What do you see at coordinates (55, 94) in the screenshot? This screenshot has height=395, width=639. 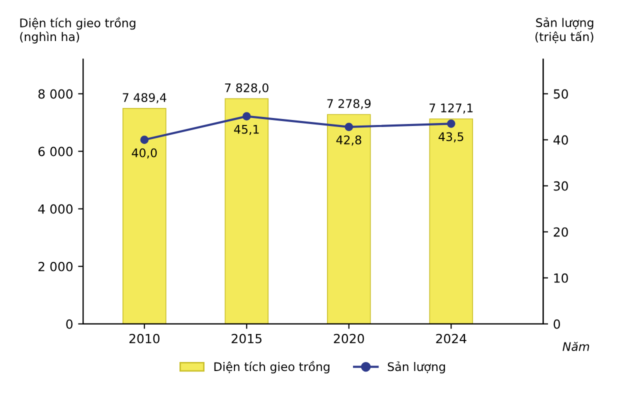 I see `y-tick-label: 8 000` at bounding box center [55, 94].